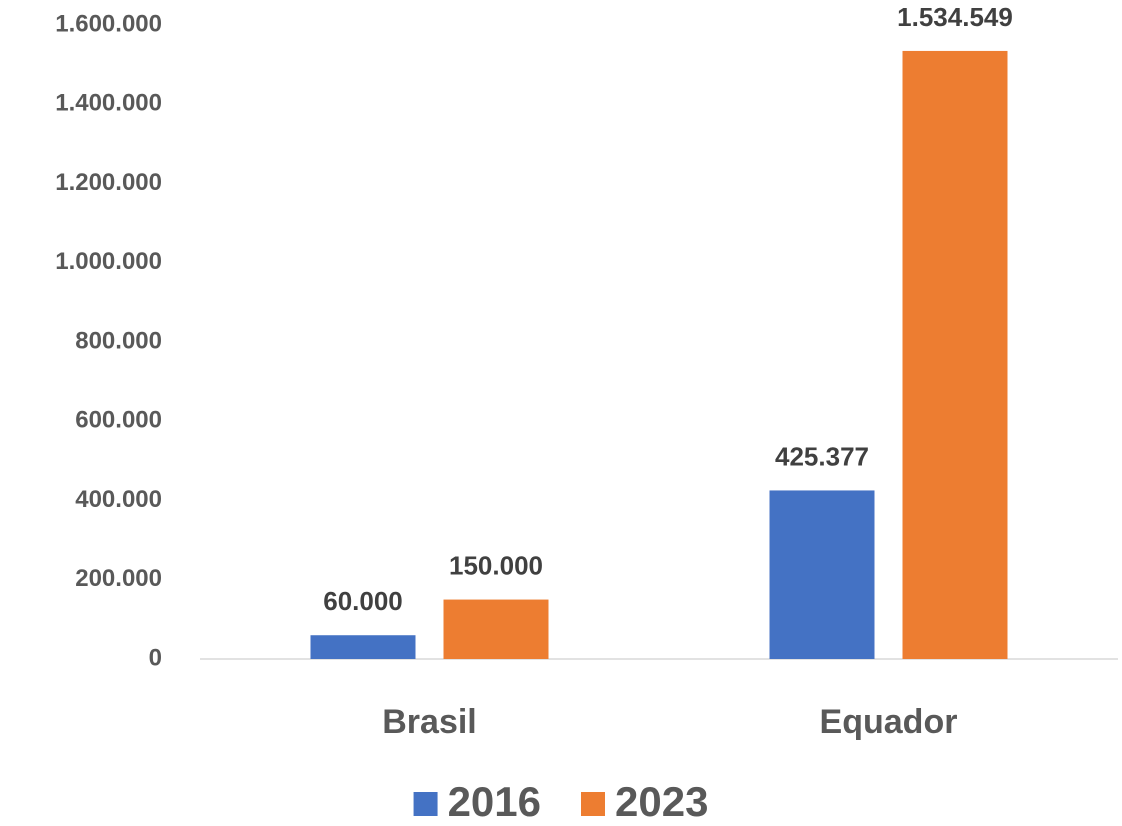 This screenshot has height=826, width=1122. Describe the element at coordinates (118, 340) in the screenshot. I see `y-tick-label: 800.000` at that location.